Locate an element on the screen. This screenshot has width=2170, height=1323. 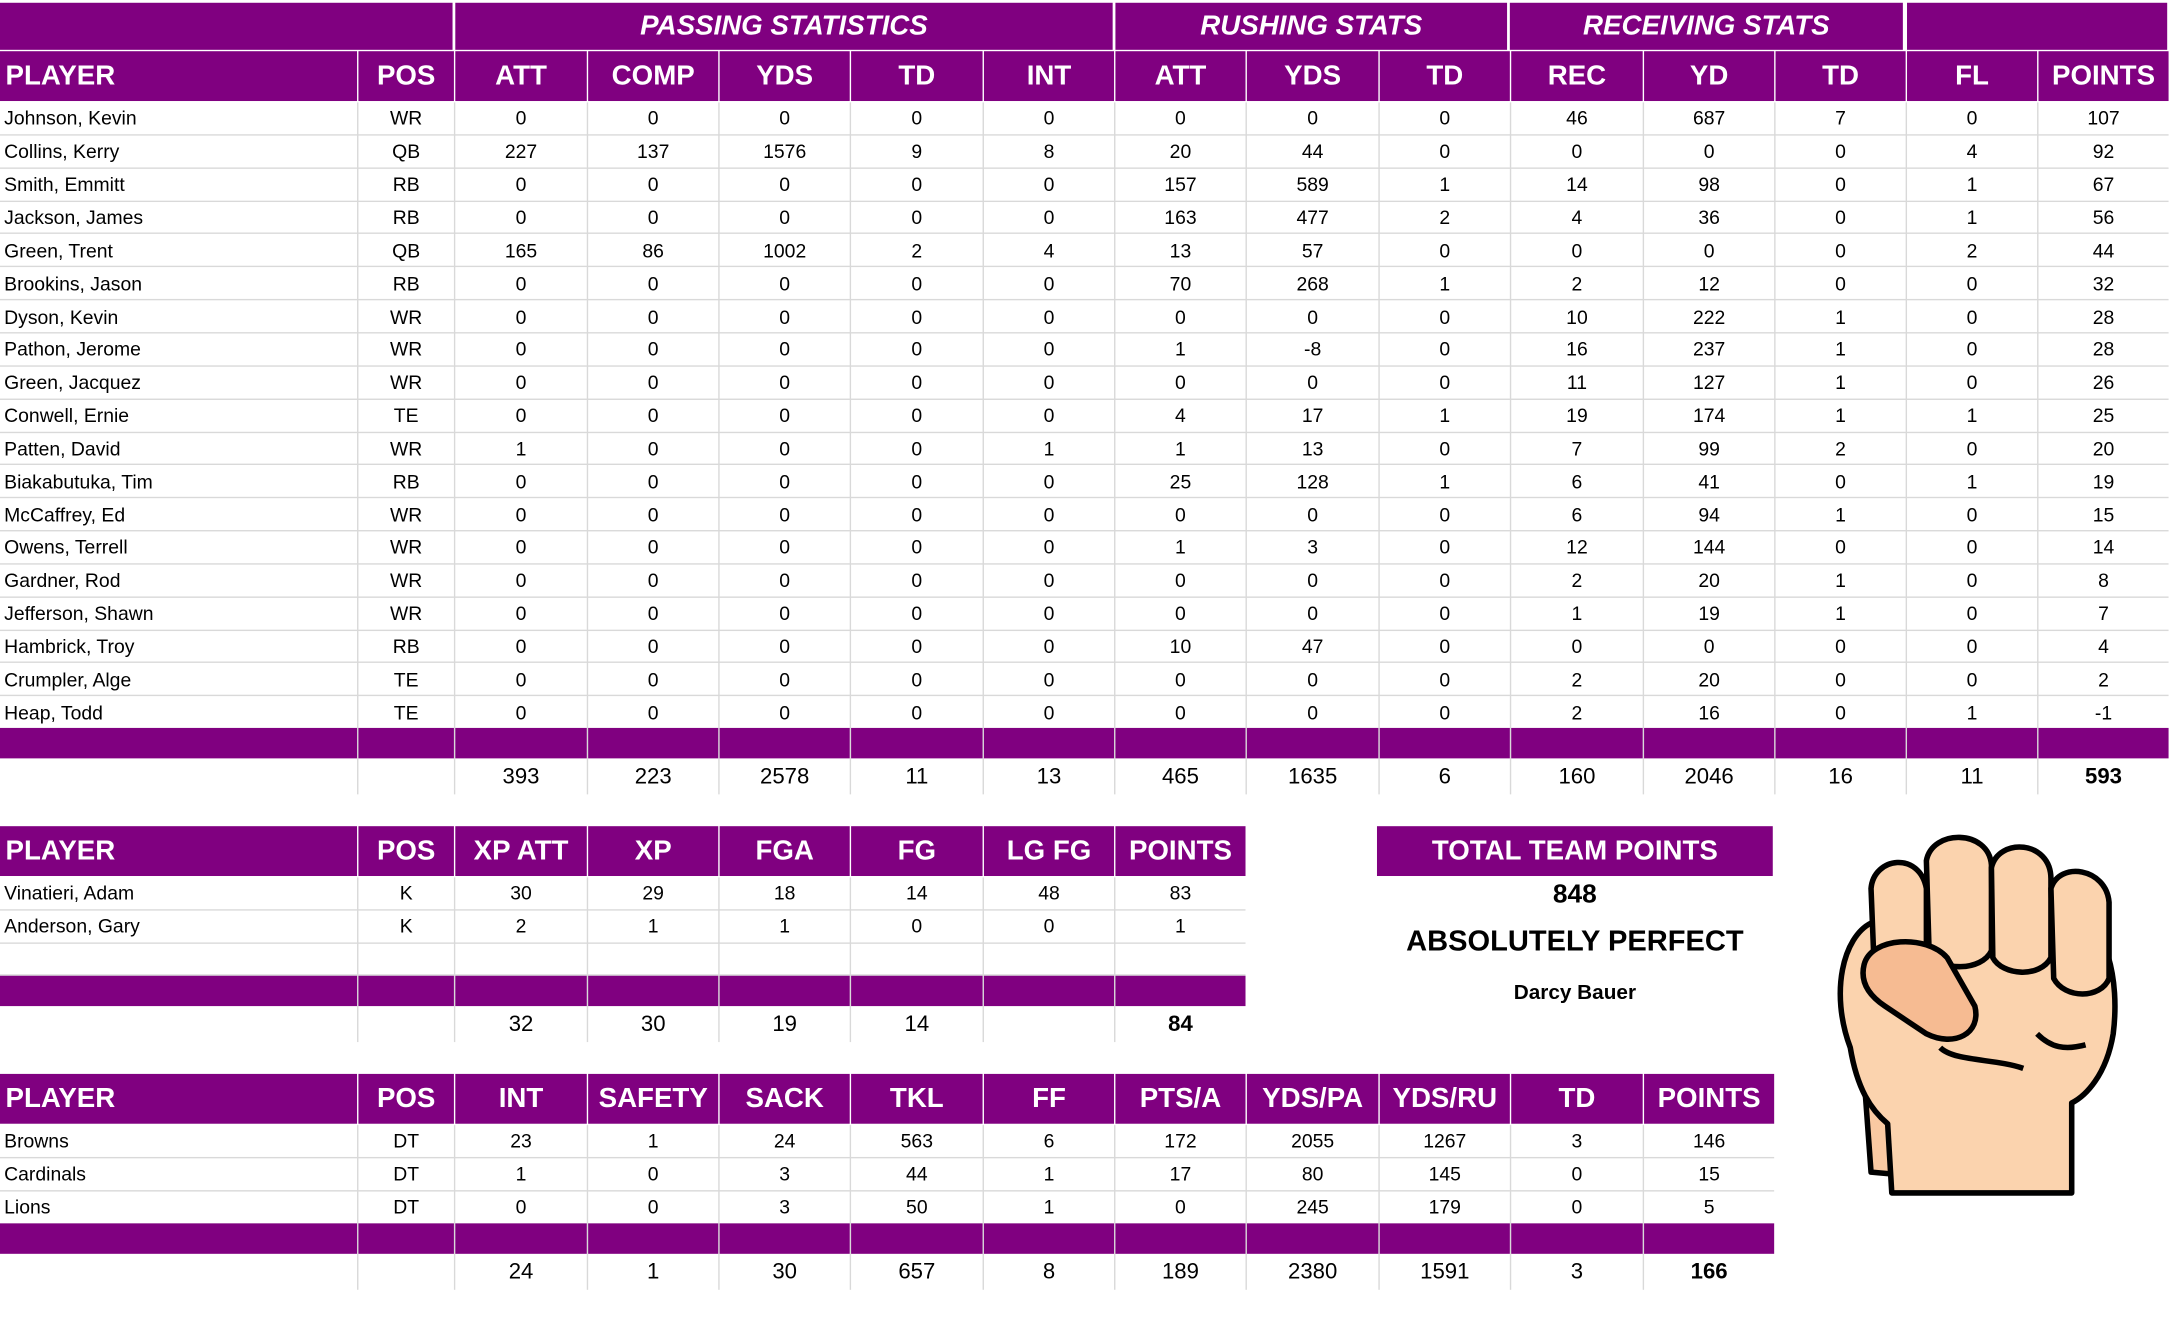
defense-total-cell: 24 is located at coordinates (521, 1272).